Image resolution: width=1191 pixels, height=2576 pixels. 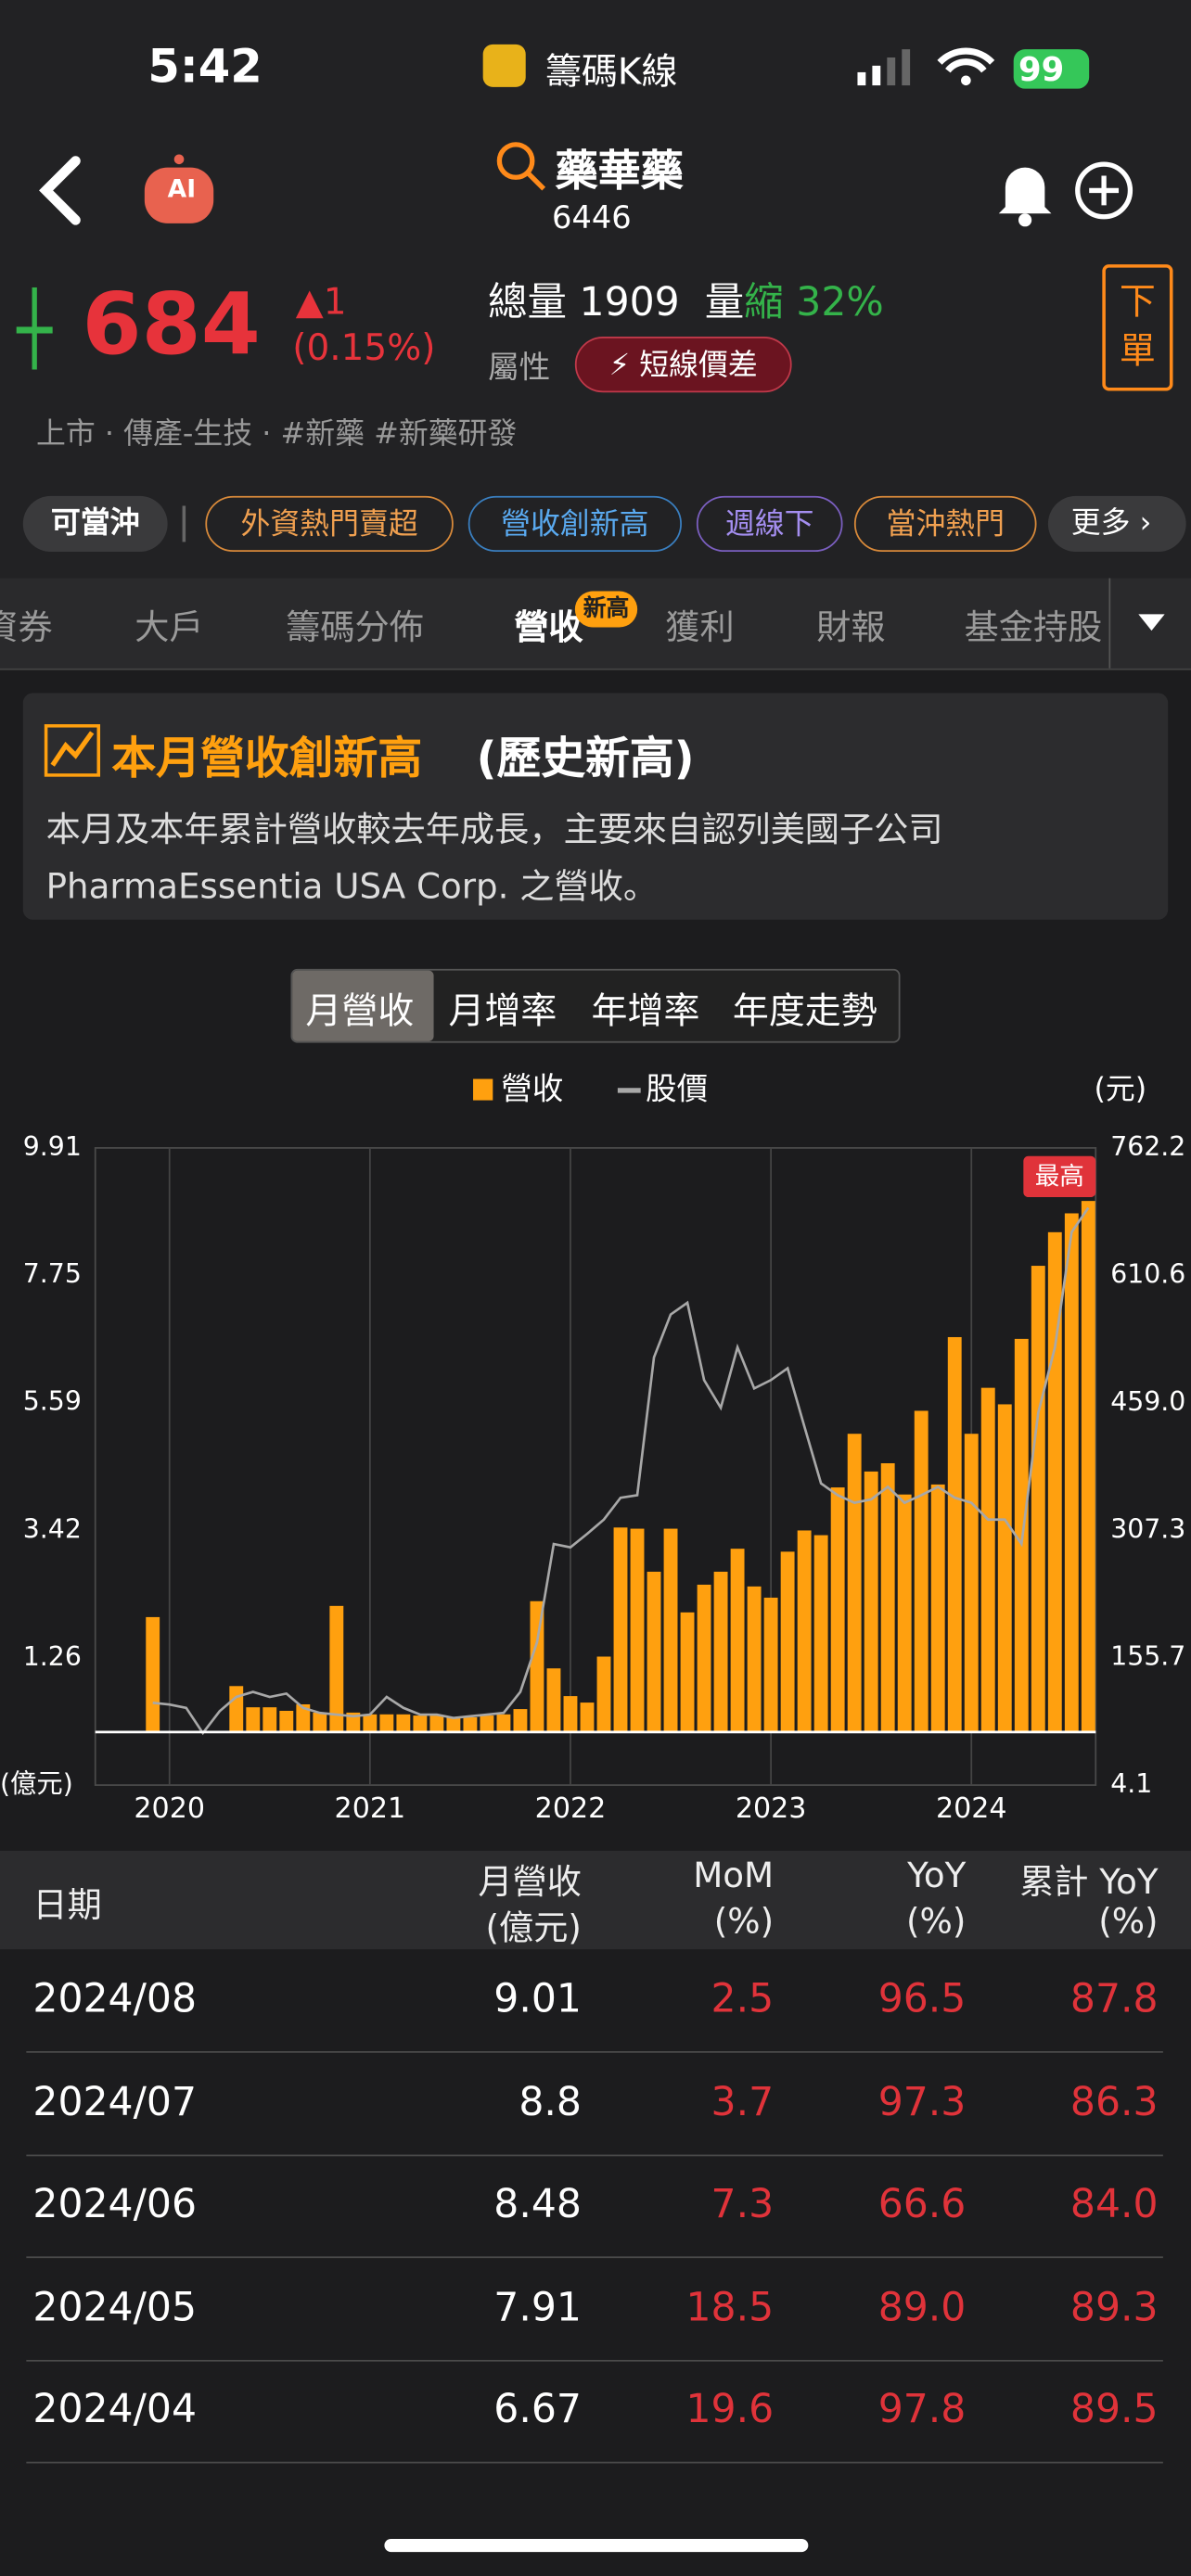 What do you see at coordinates (533, 1927) in the screenshot?
I see `header-cell: (億元)` at bounding box center [533, 1927].